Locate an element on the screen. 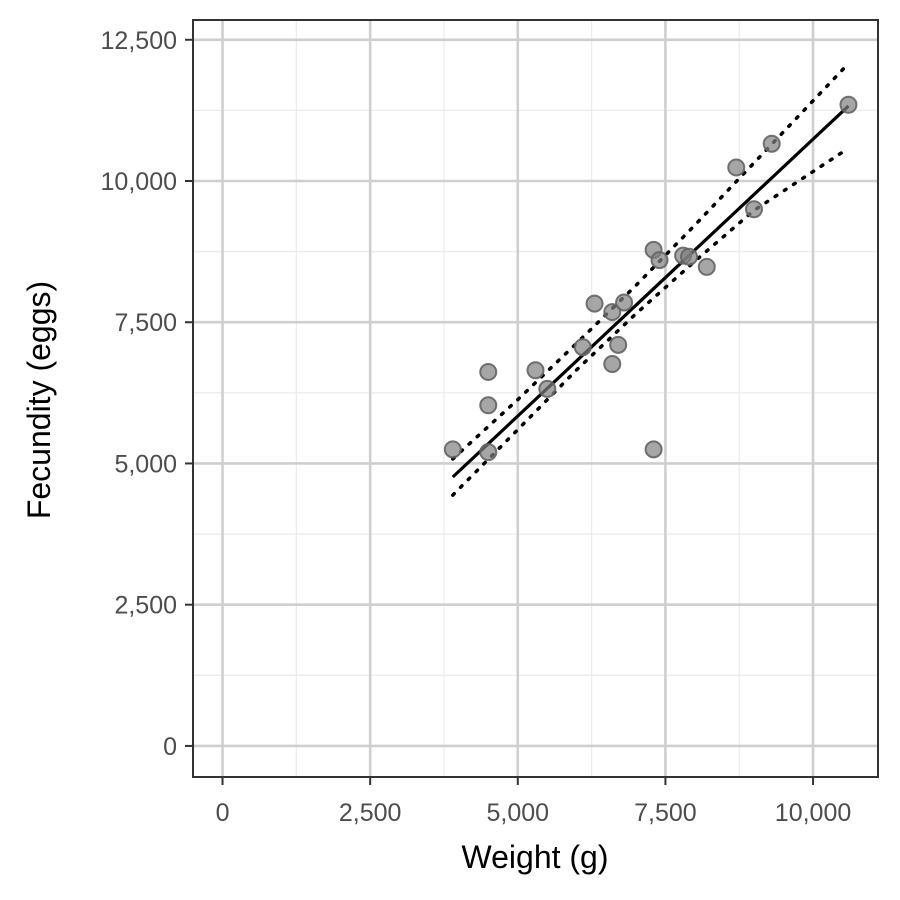  y-tick-label: 2,500 is located at coordinates (145, 606).